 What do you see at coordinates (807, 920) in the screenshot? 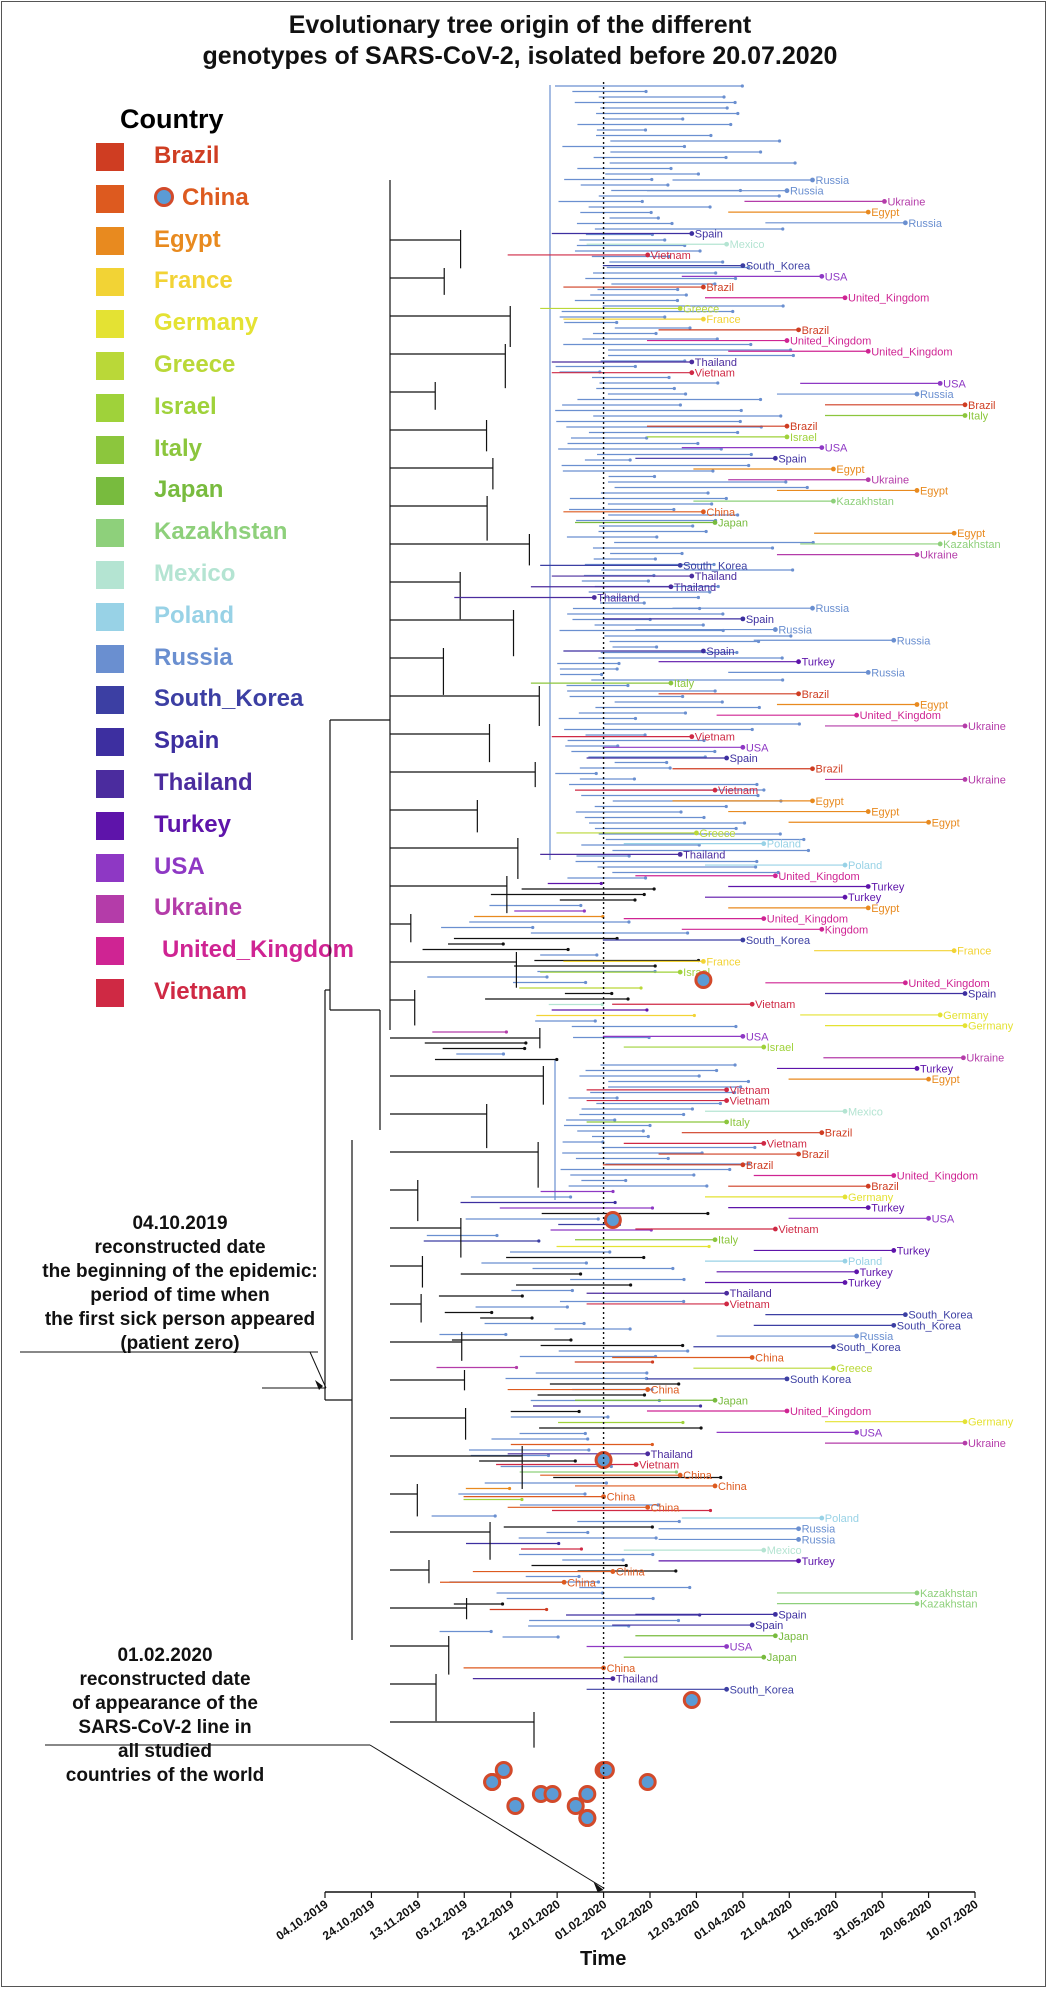
I see `tip-label: United_Kingdom` at bounding box center [807, 920].